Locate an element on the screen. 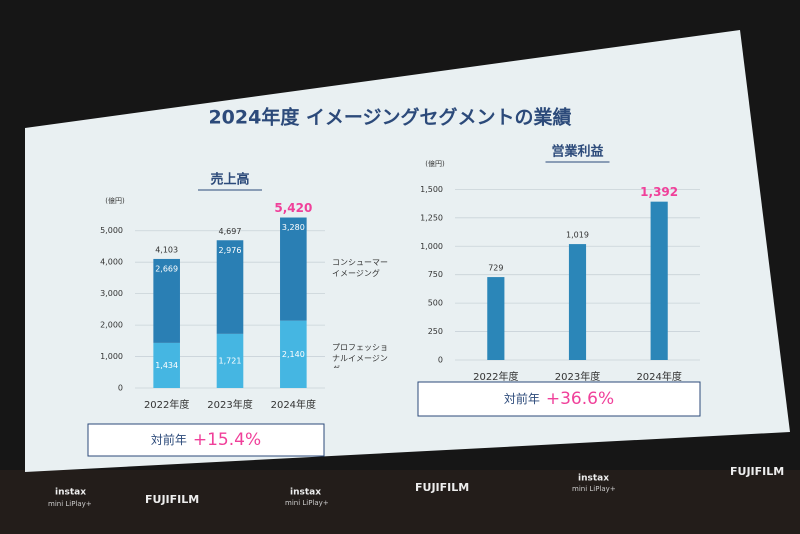 Image resolution: width=800 pixels, height=534 pixels. chart-title: 営業利益 is located at coordinates (577, 152).